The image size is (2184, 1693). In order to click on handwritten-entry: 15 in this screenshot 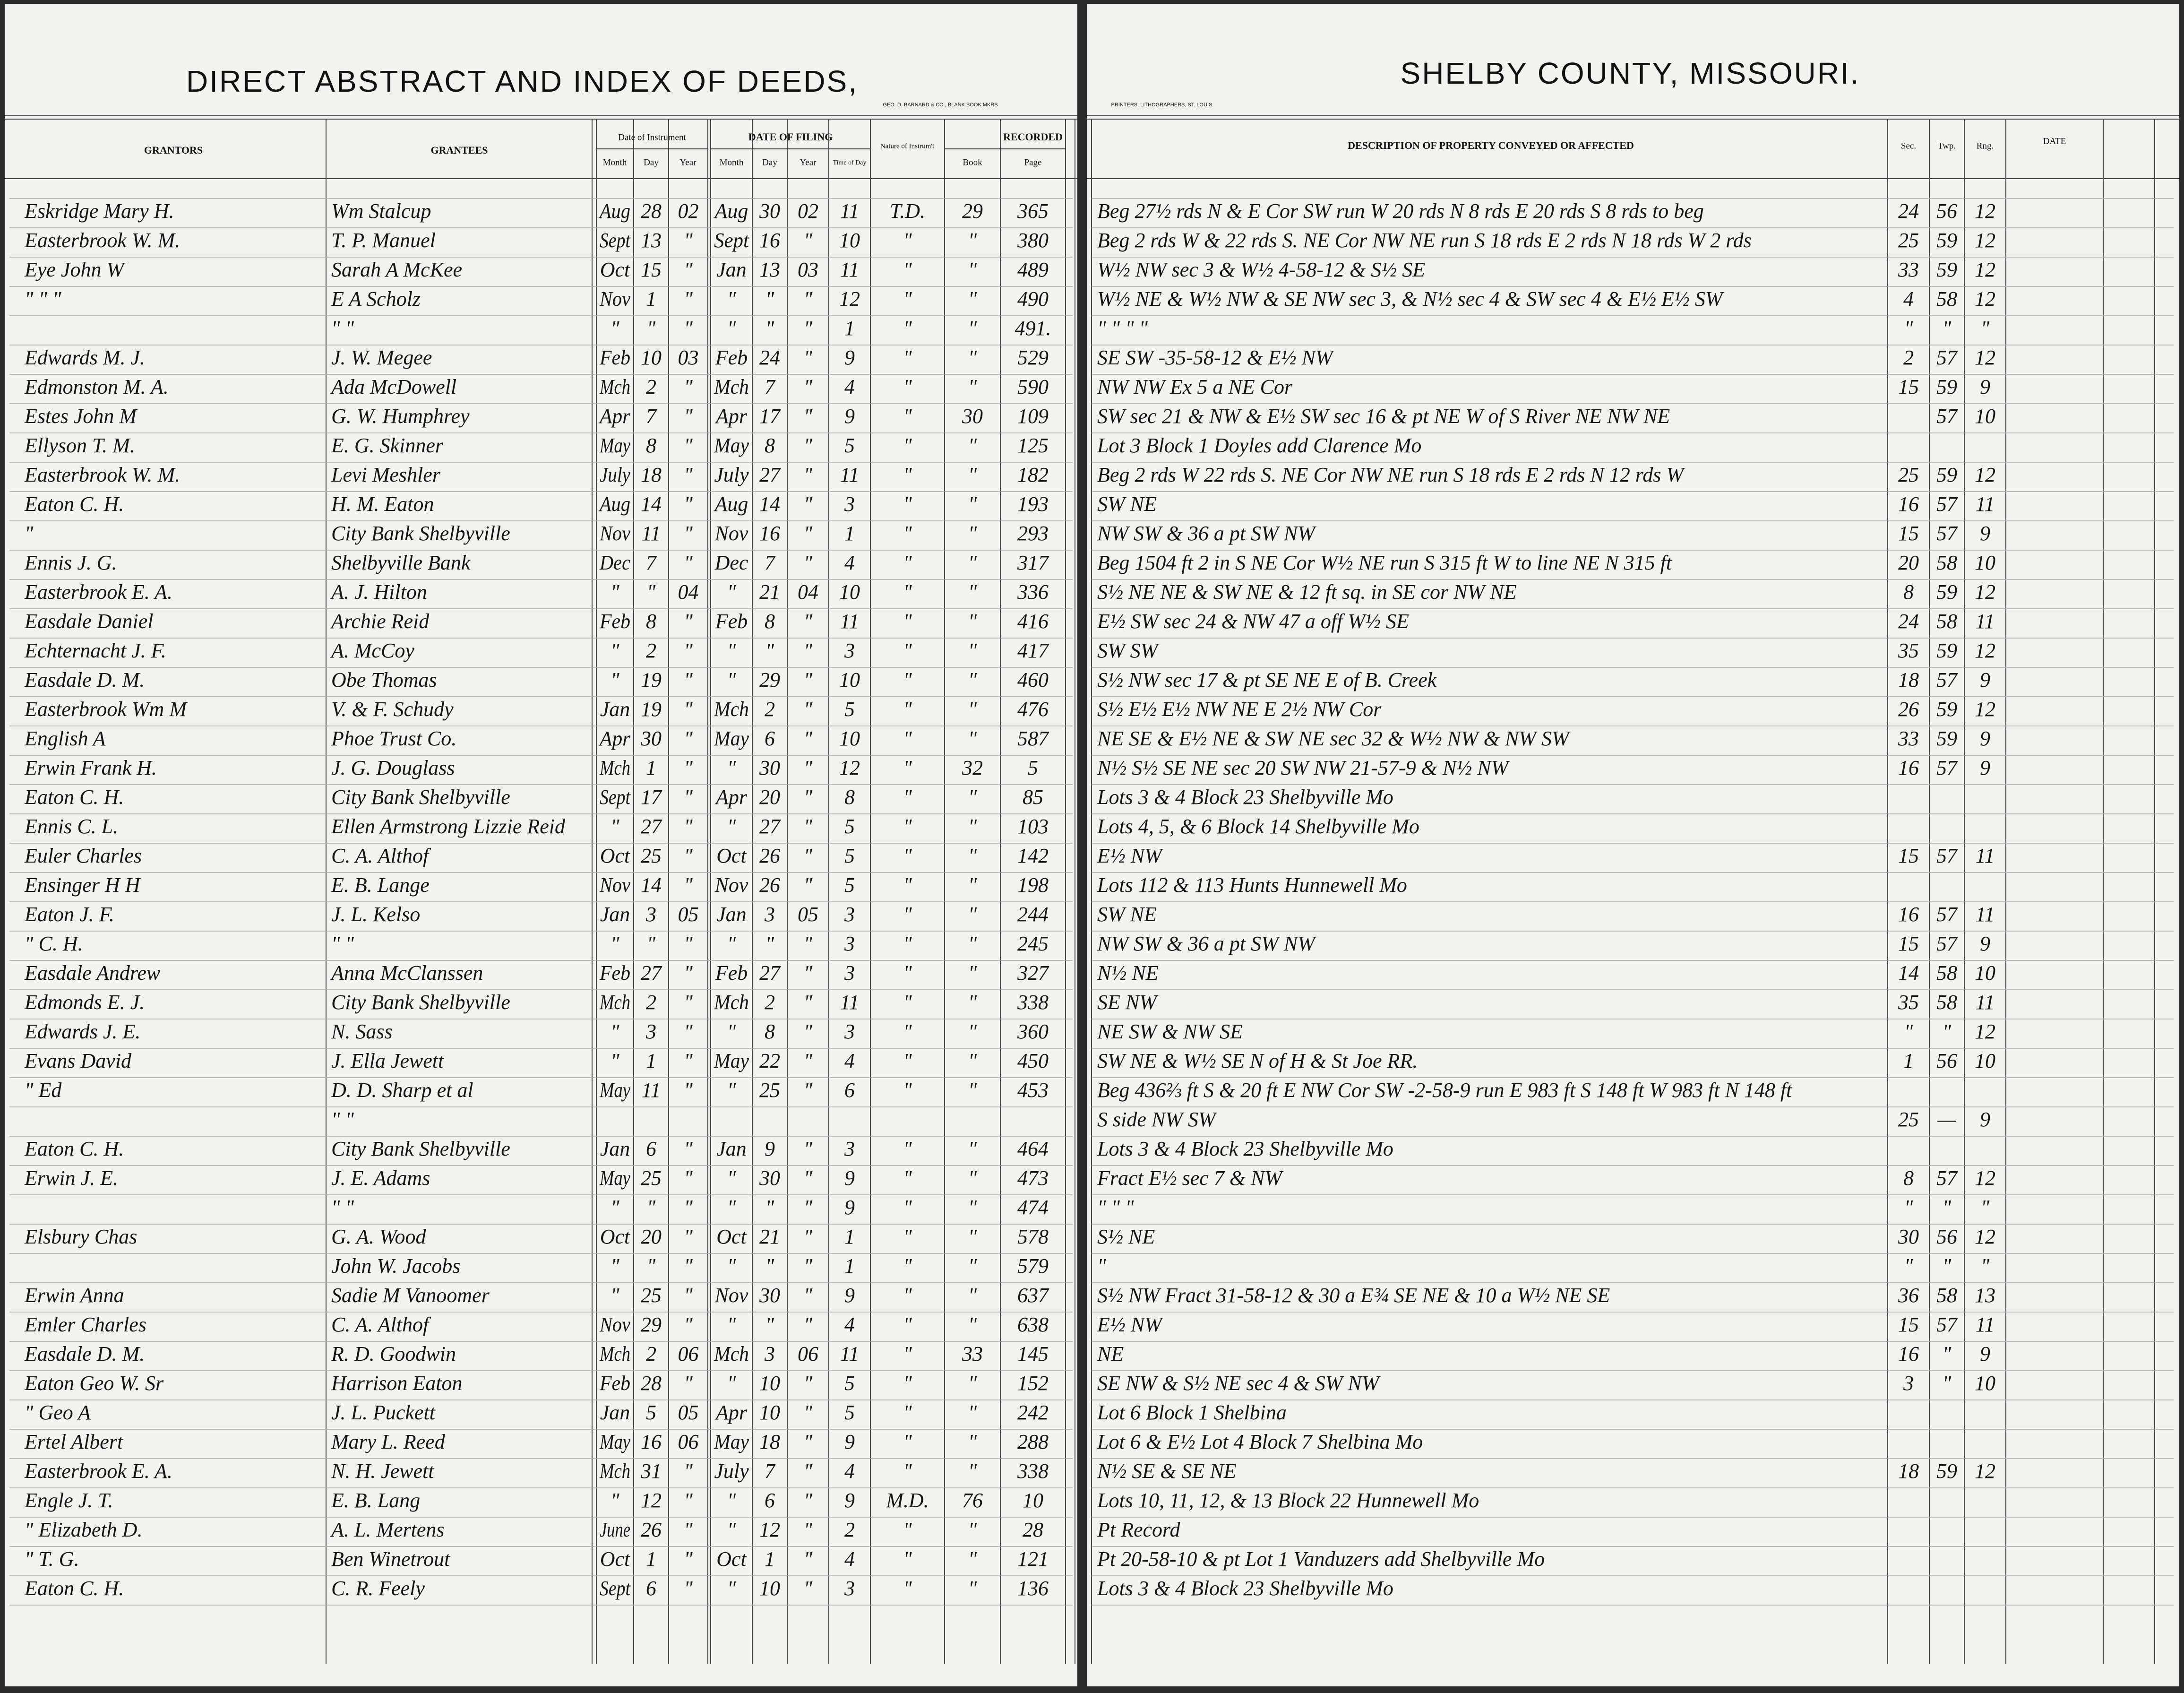, I will do `click(651, 269)`.